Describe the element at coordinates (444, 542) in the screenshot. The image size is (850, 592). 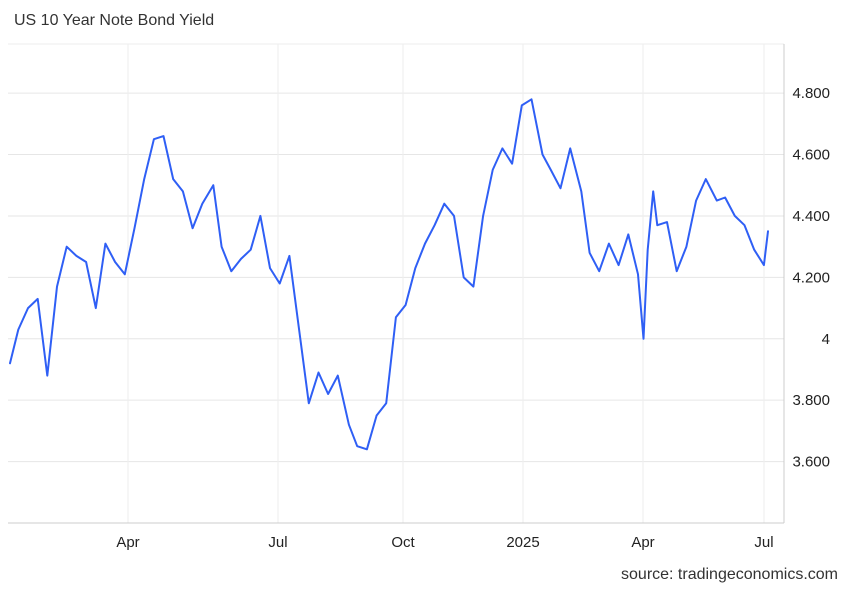
I see `x-tick-labels: Apr Jul Oct 2025 Apr Jul` at that location.